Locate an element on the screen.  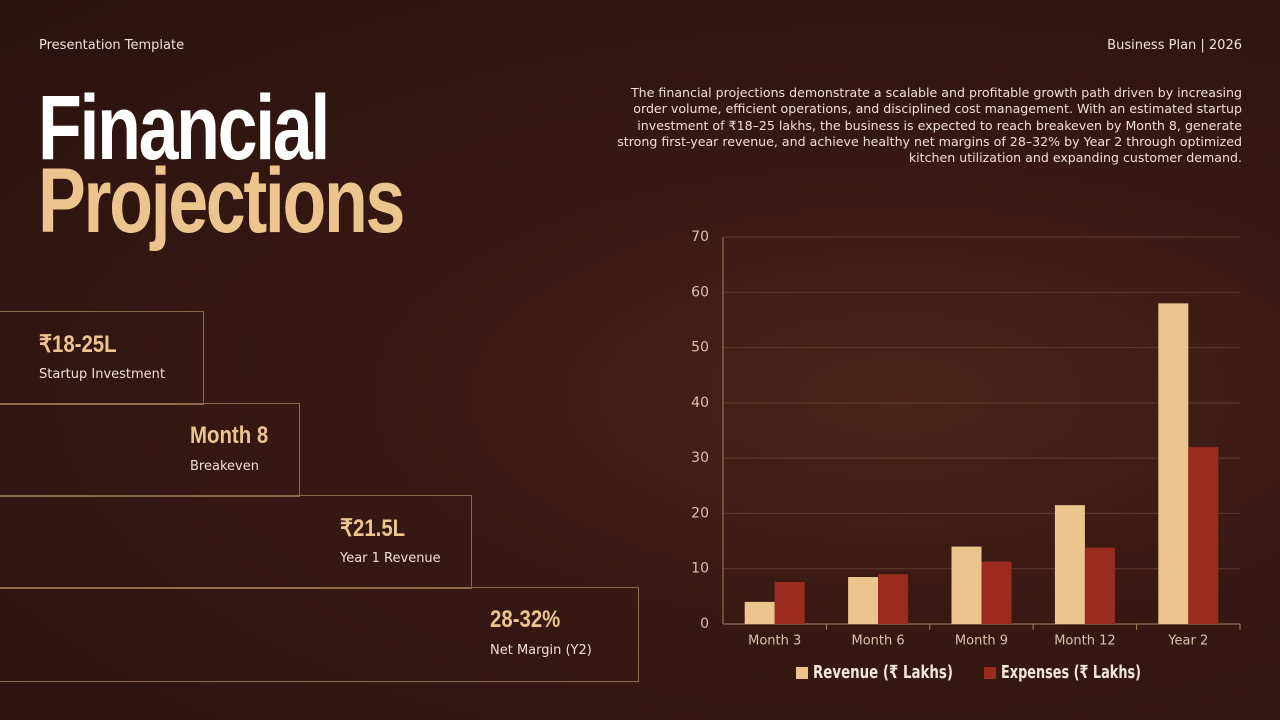
stat-label: Startup Investment is located at coordinates (102, 374).